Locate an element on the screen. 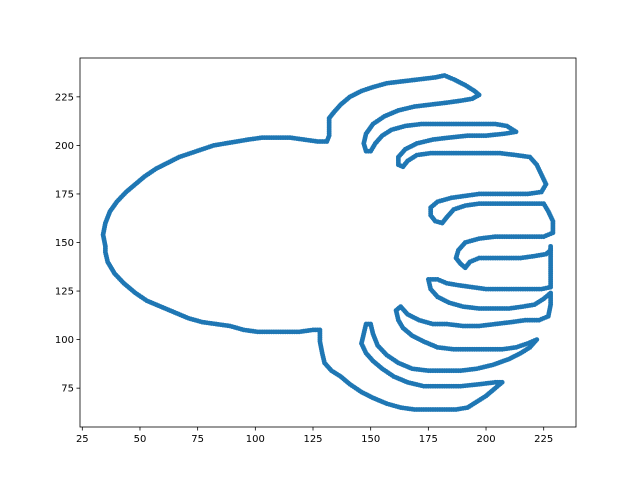 Image resolution: width=640 pixels, height=480 pixels. x-axis: 25 50 75 100 125 150 175 200 225 is located at coordinates (314, 436).